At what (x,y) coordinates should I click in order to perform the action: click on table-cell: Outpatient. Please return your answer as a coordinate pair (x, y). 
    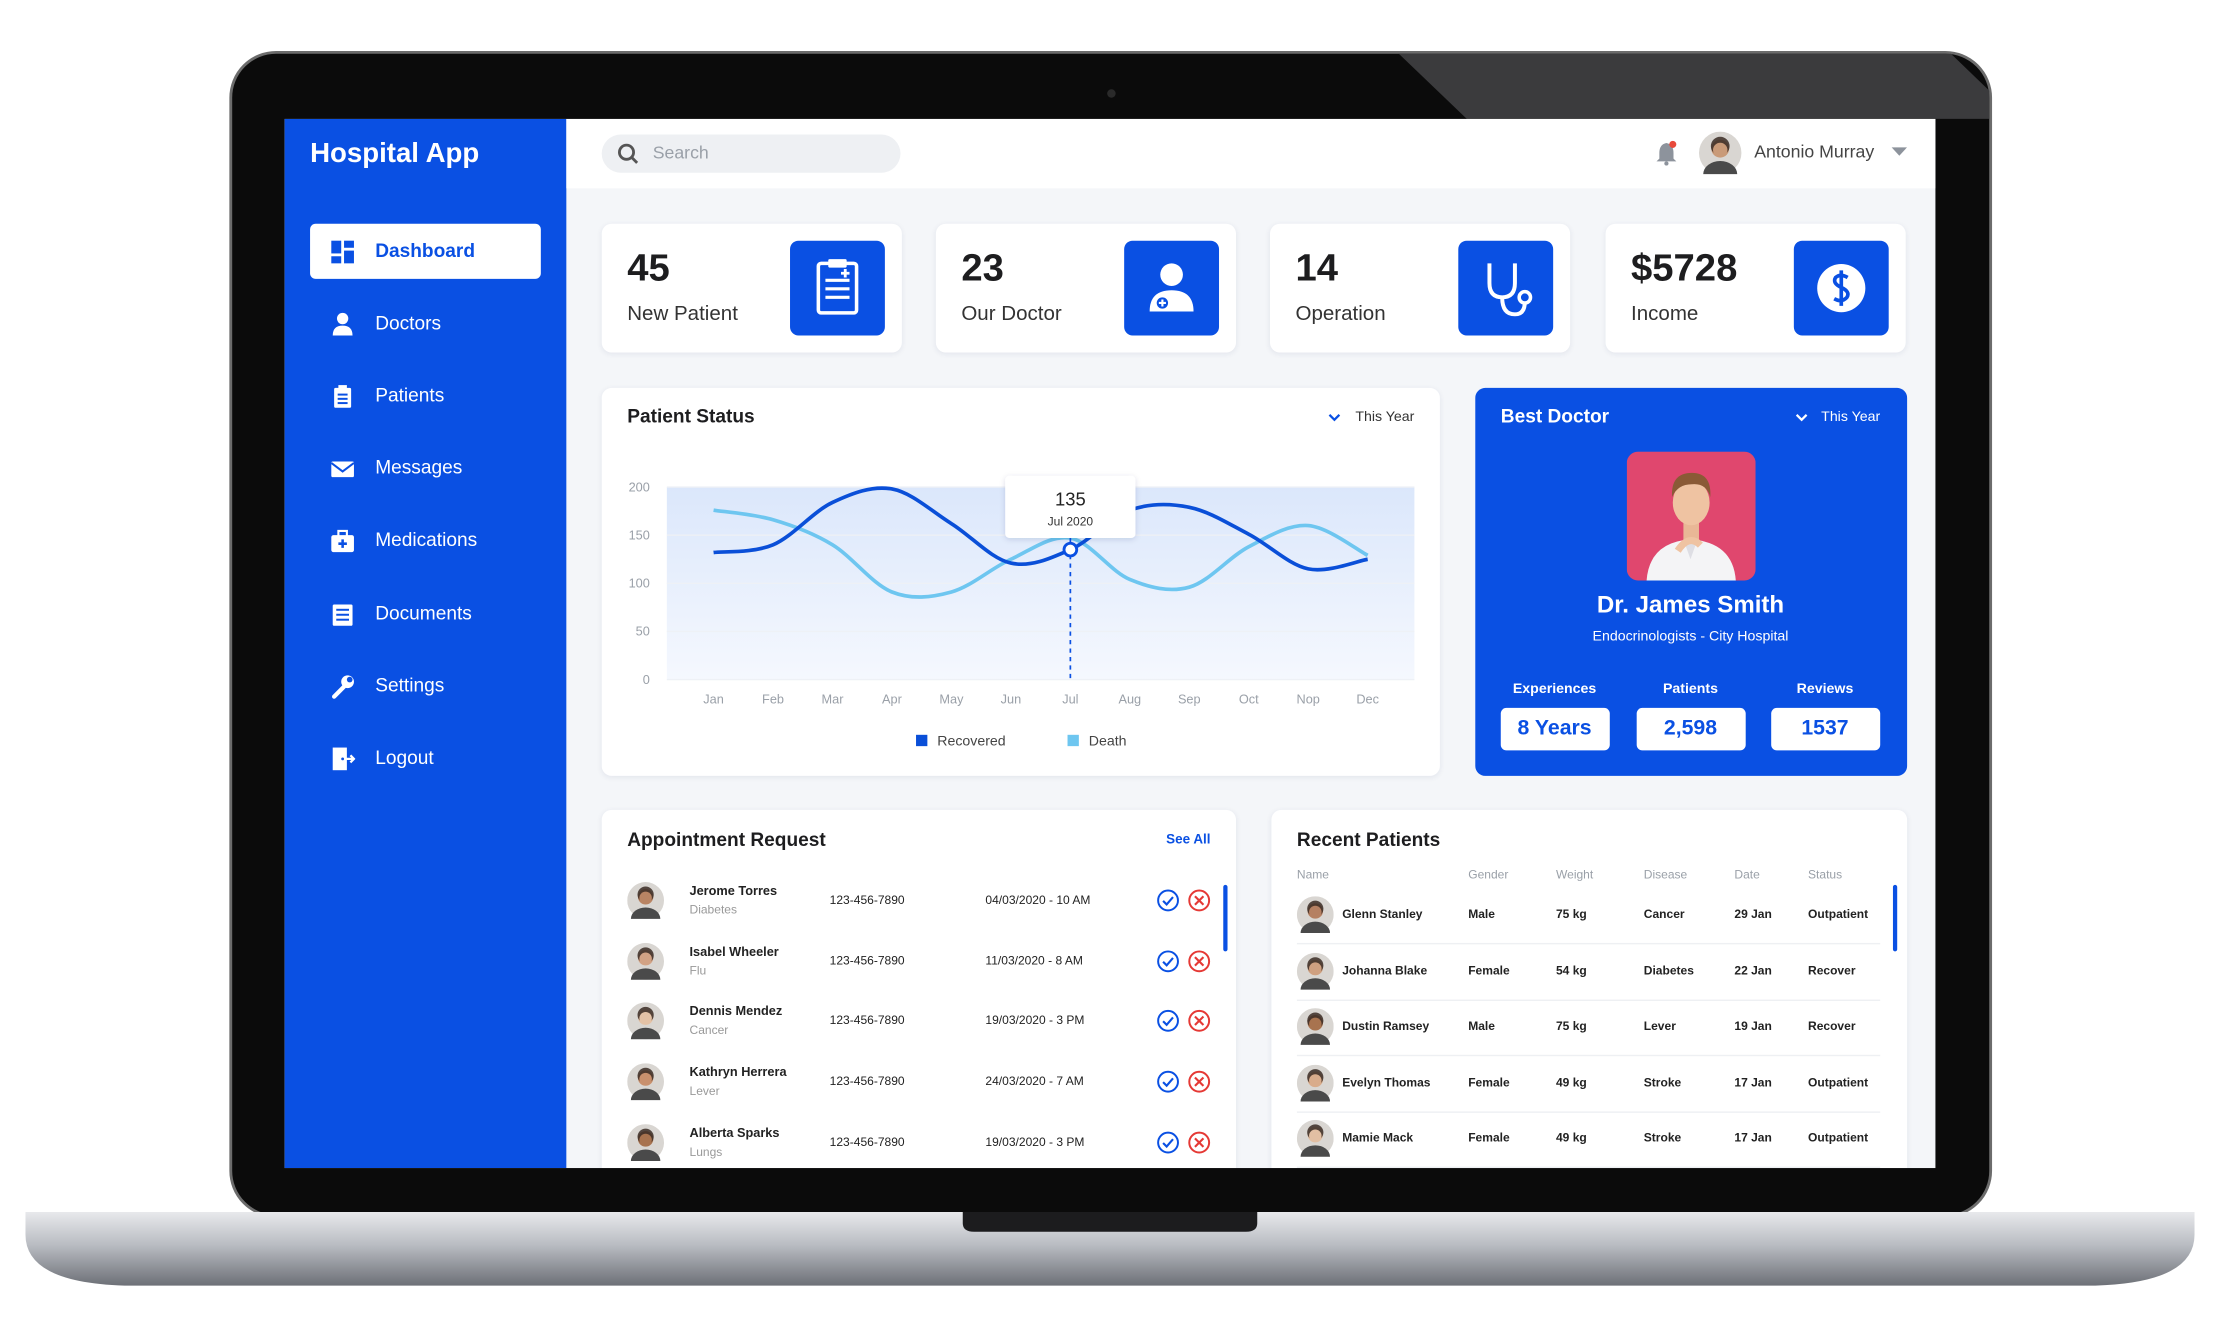
    Looking at the image, I should click on (1838, 913).